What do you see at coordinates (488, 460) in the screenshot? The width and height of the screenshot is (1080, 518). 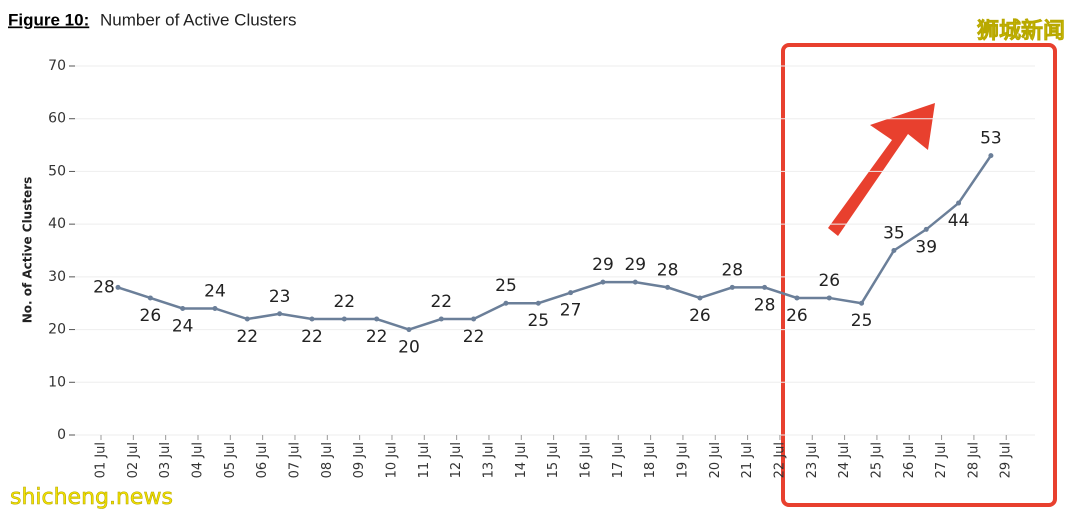 I see `x-tick-label: 13 Jul` at bounding box center [488, 460].